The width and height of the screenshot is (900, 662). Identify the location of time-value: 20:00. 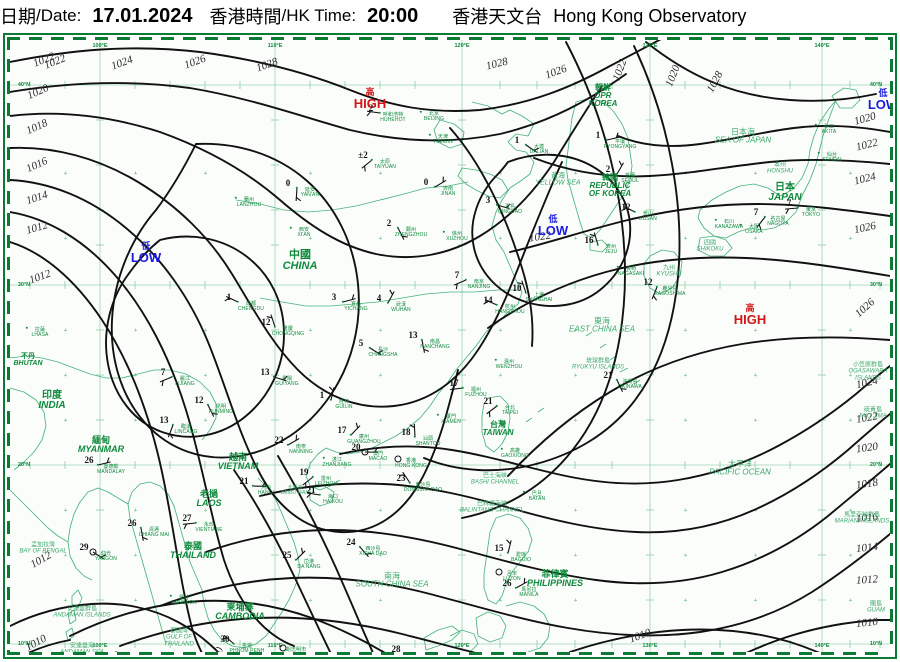
(393, 15).